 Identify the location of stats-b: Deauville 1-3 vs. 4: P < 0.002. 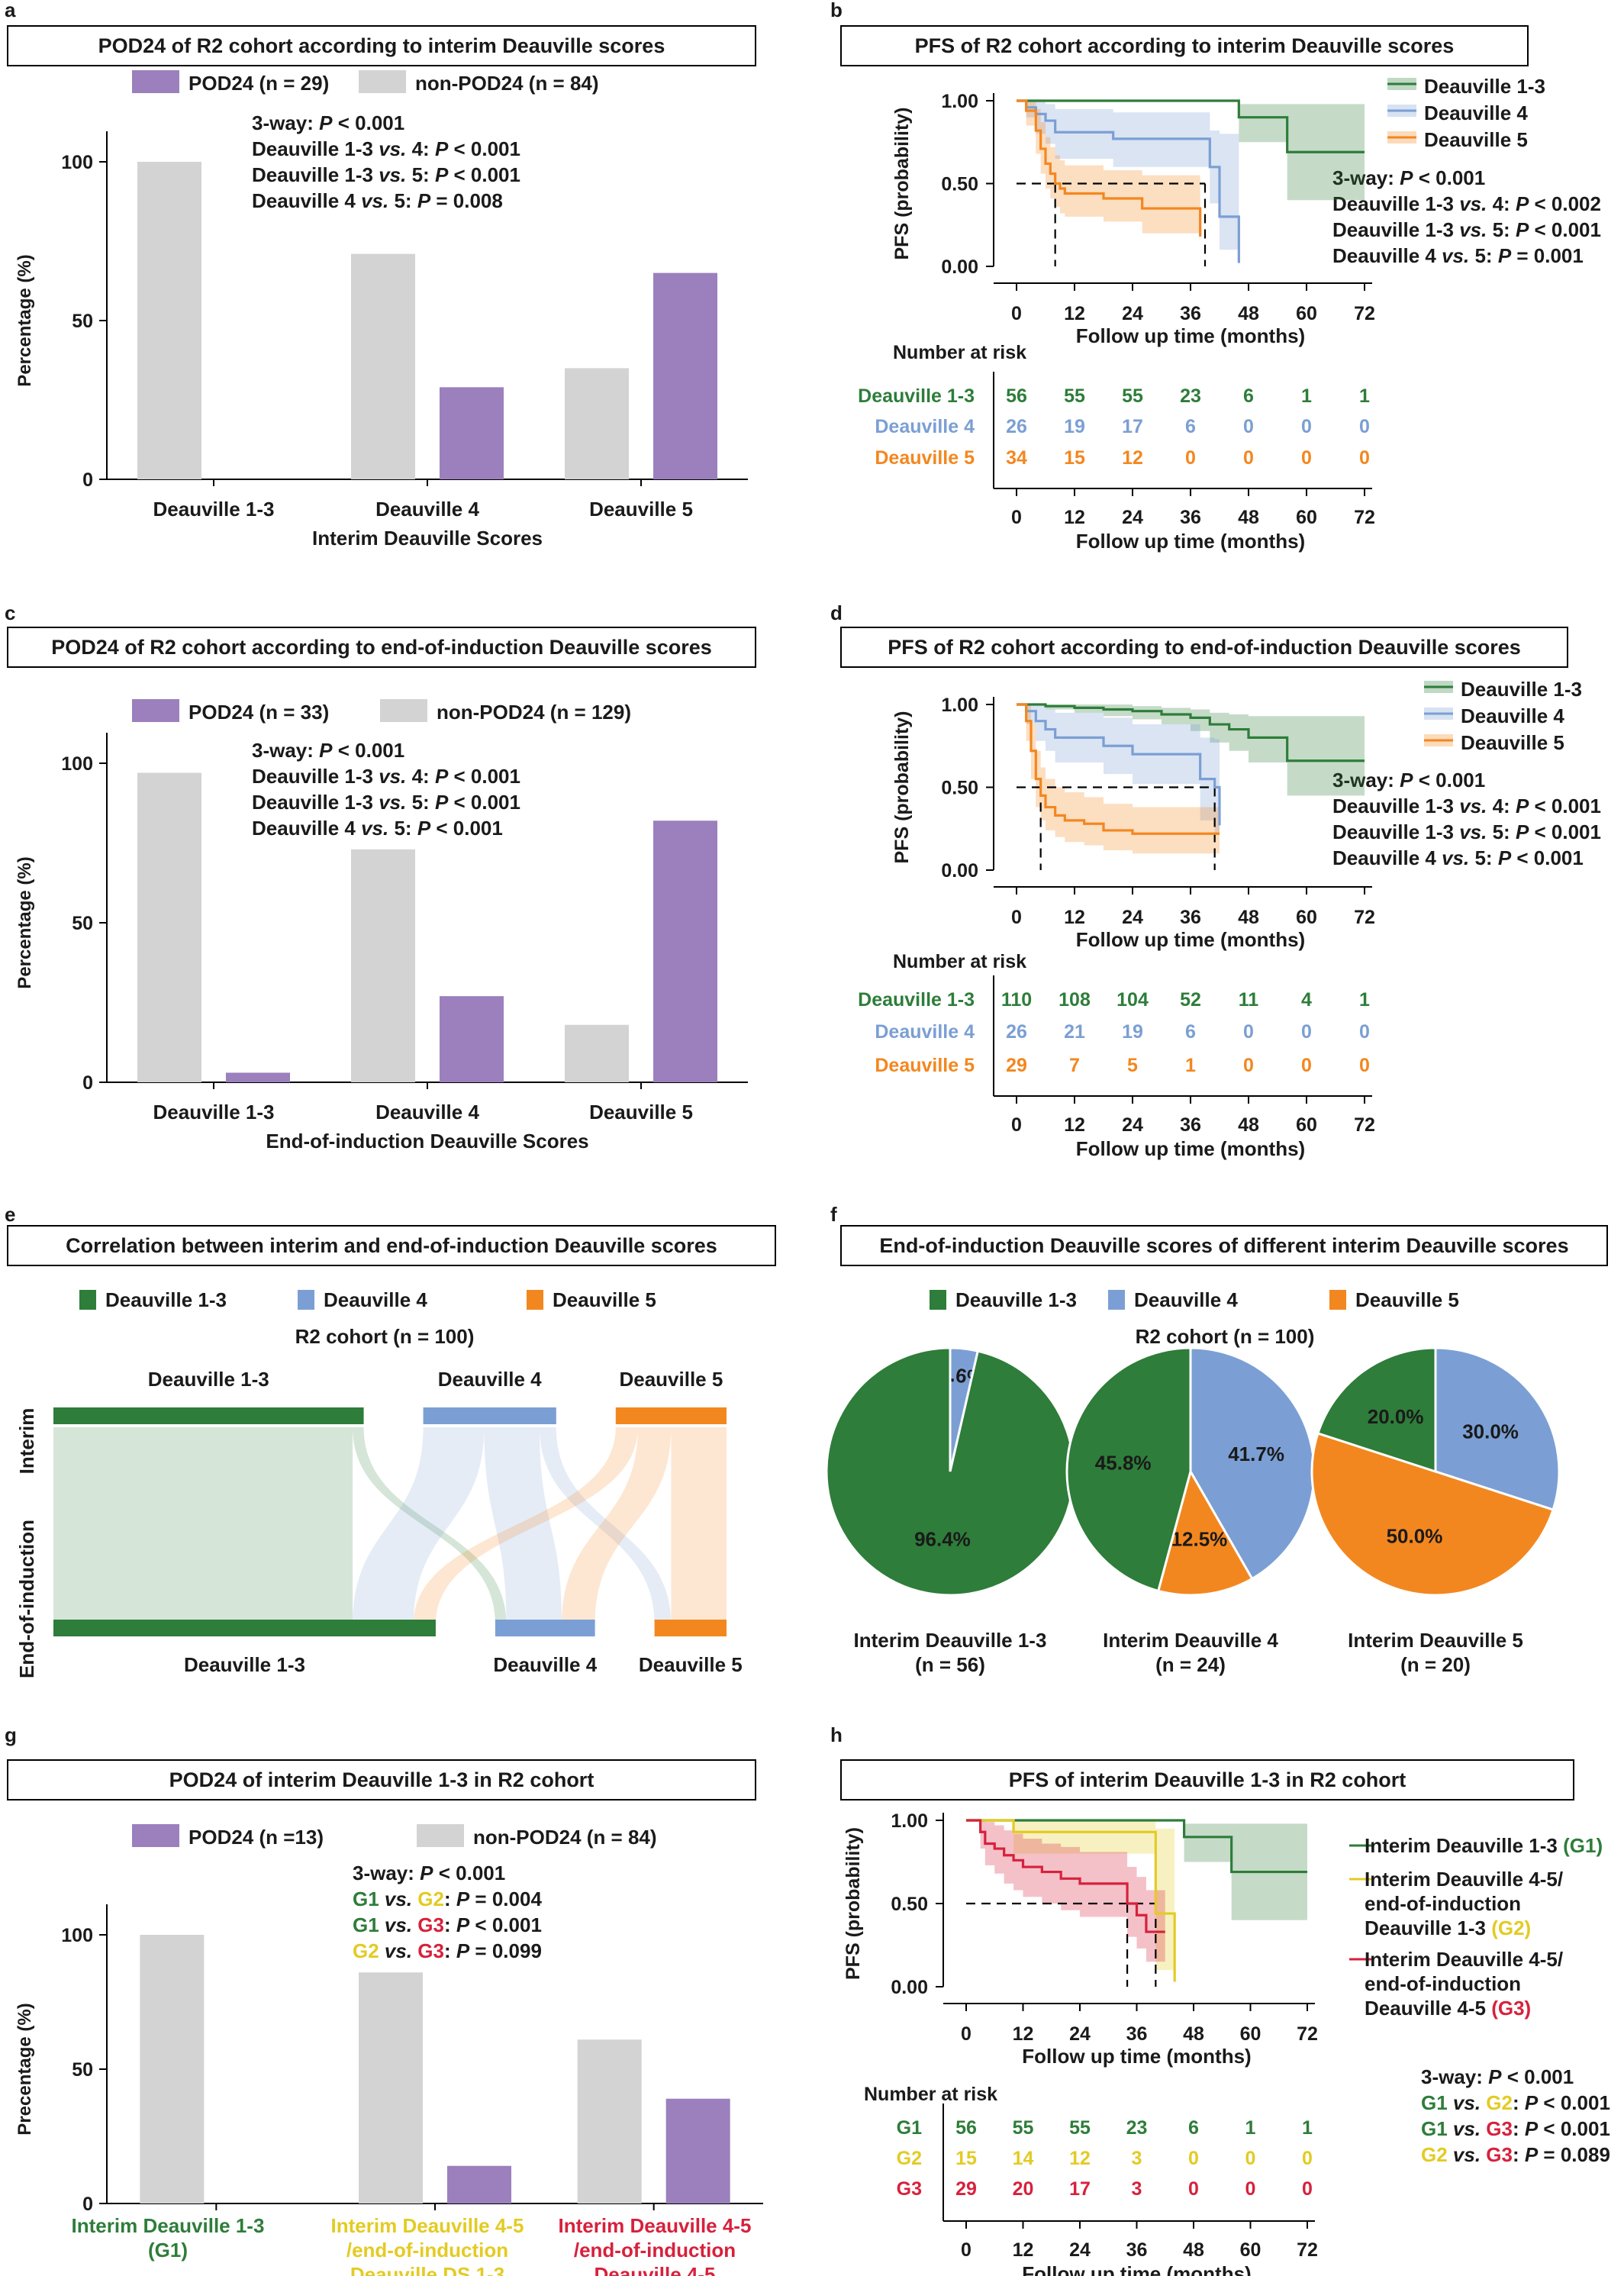
(1466, 204).